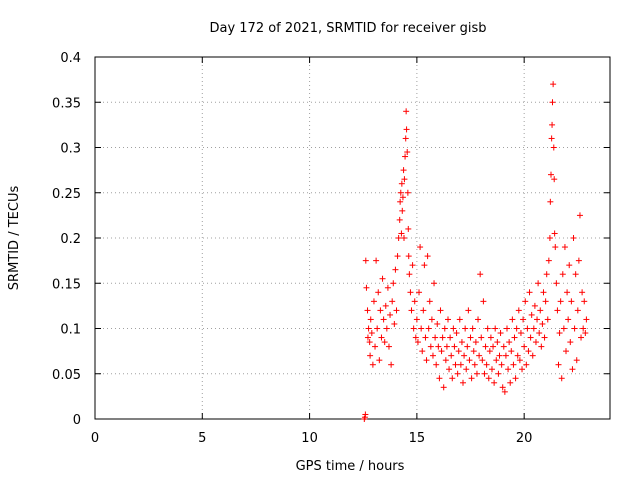 The height and width of the screenshot is (480, 640). Describe the element at coordinates (202, 438) in the screenshot. I see `x-tick-label: 5` at that location.